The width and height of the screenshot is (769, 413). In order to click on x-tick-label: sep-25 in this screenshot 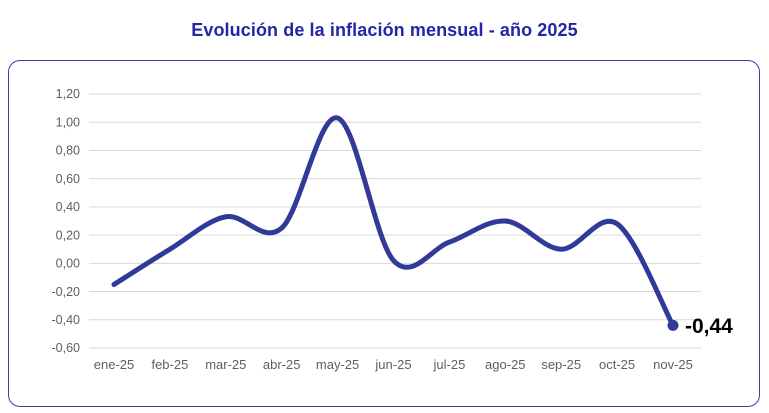, I will do `click(561, 364)`.